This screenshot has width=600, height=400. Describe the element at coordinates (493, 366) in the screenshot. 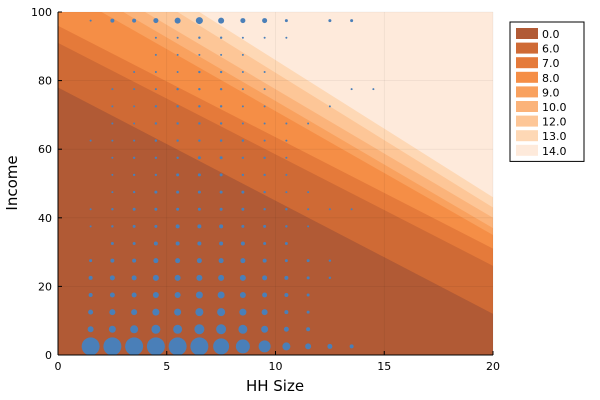

I see `x-tick-label: 20` at that location.